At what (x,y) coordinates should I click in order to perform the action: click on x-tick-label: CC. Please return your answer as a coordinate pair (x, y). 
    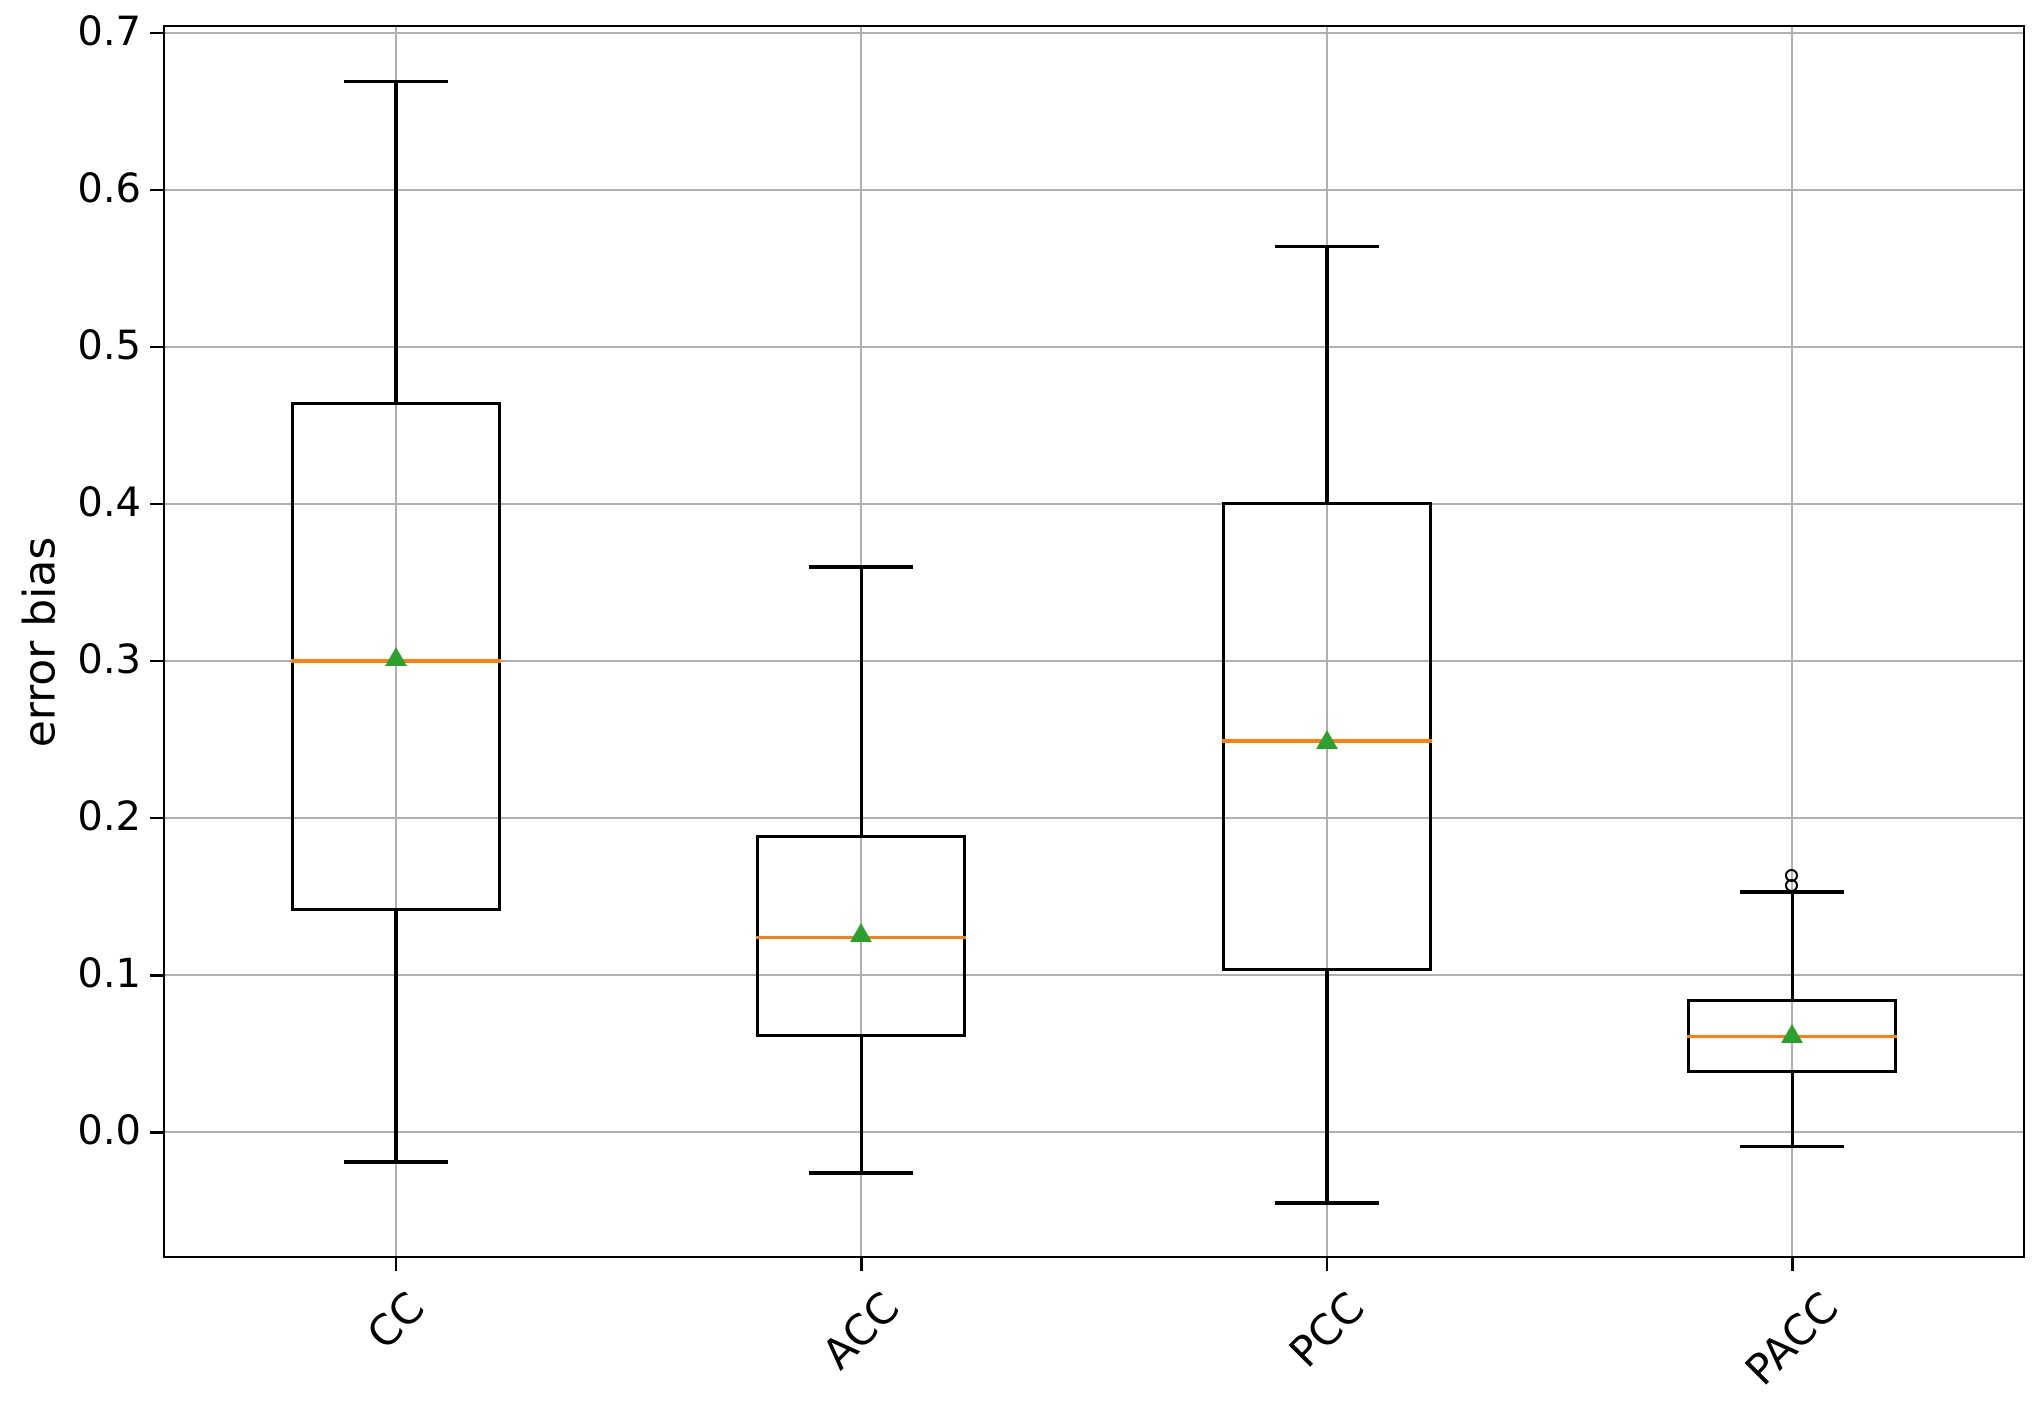
    Looking at the image, I should click on (395, 1320).